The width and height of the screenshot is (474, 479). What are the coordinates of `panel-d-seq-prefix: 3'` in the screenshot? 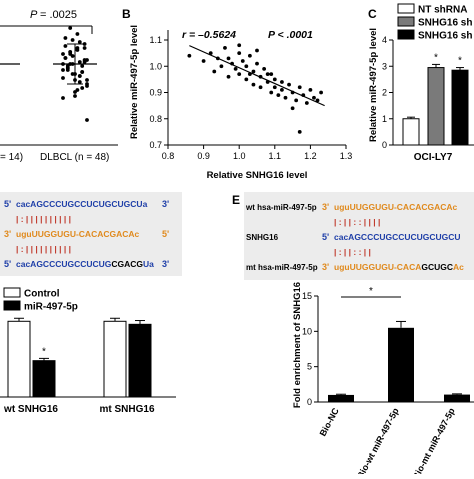 It's located at (7, 234).